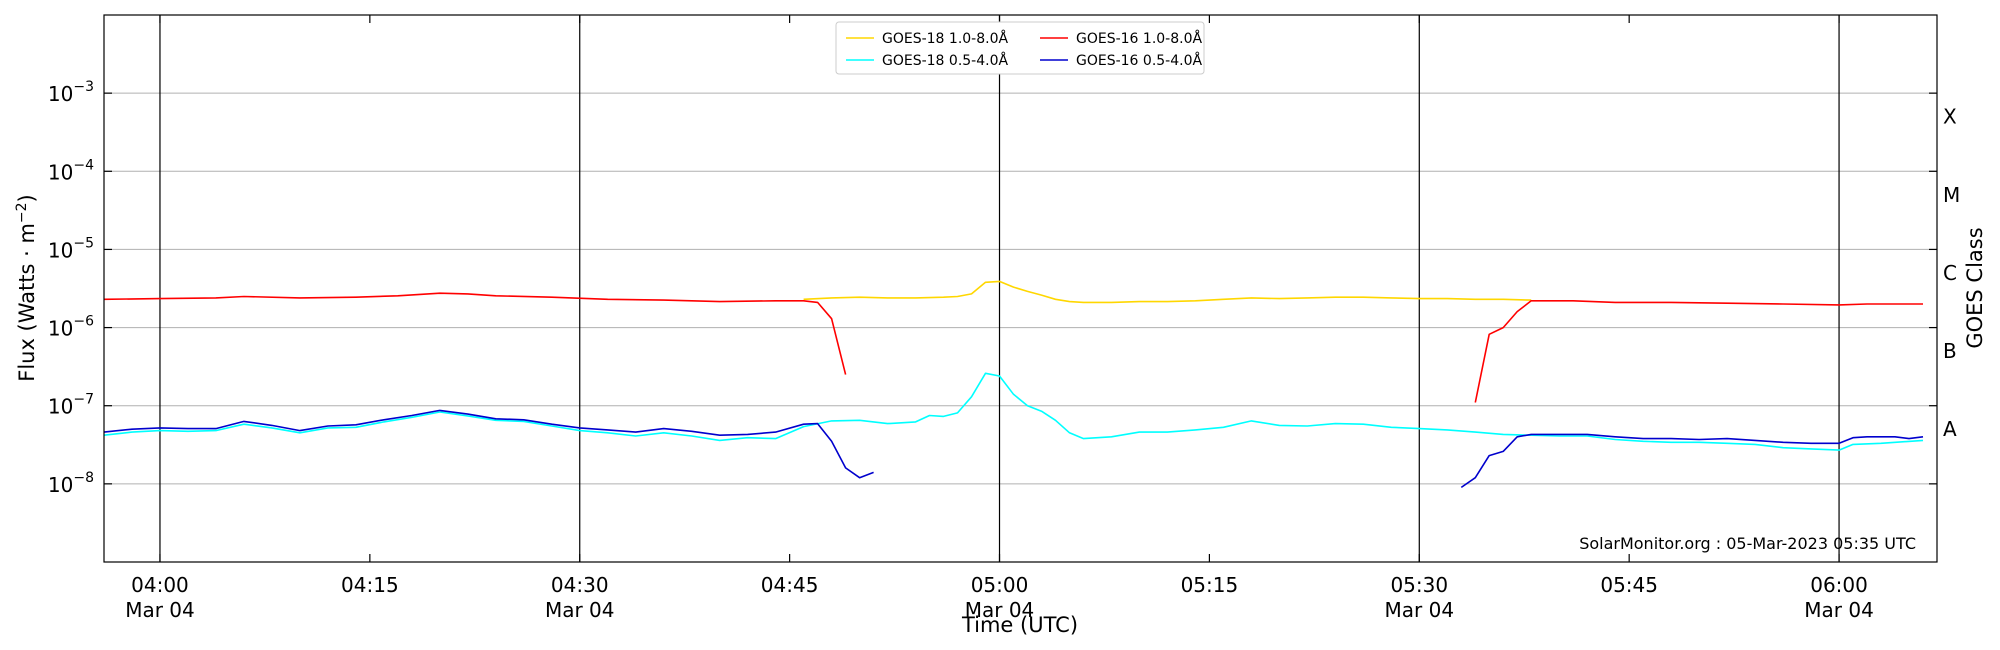 Image resolution: width=2000 pixels, height=650 pixels. I want to click on goes-class-label: B, so click(1950, 351).